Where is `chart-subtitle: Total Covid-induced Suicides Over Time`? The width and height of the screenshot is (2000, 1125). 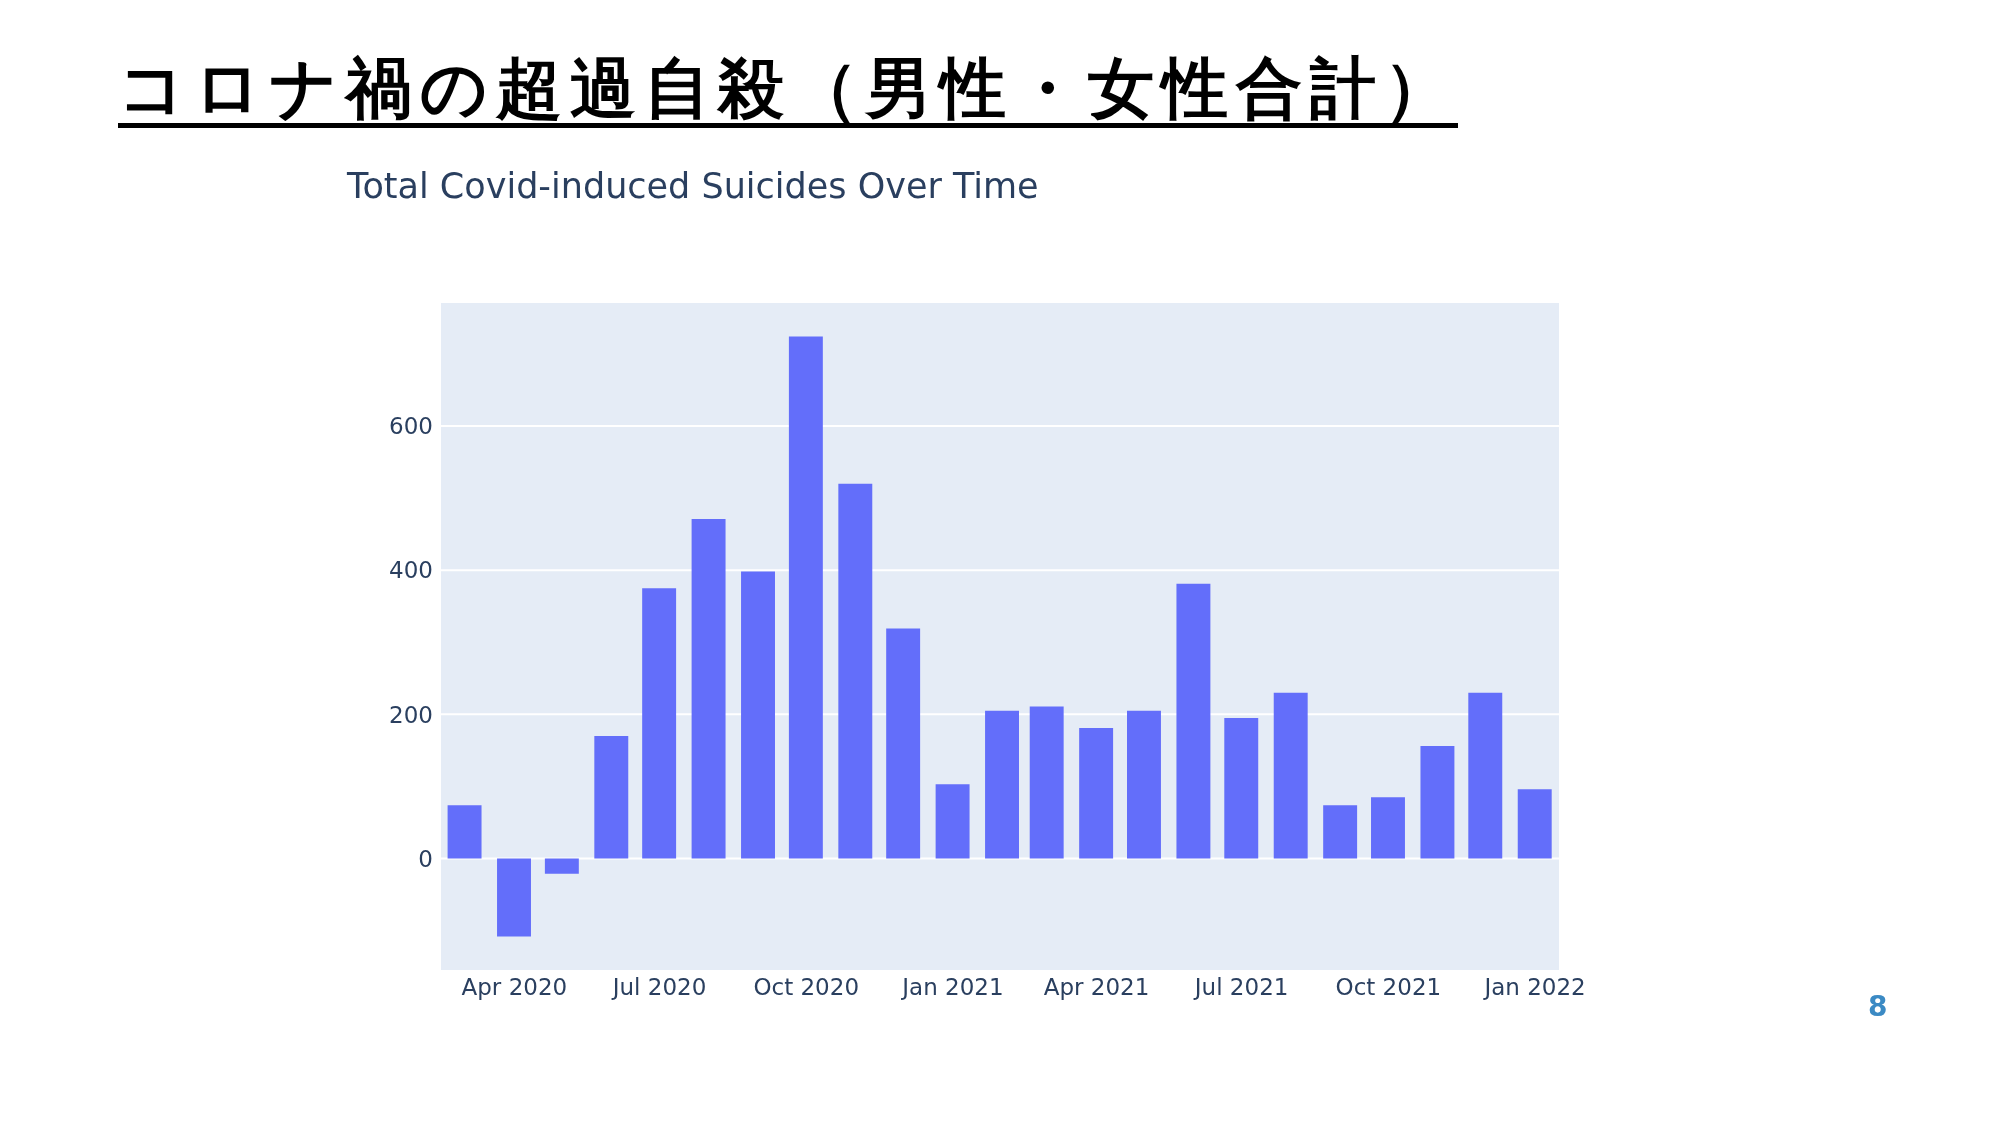
chart-subtitle: Total Covid-induced Suicides Over Time is located at coordinates (693, 186).